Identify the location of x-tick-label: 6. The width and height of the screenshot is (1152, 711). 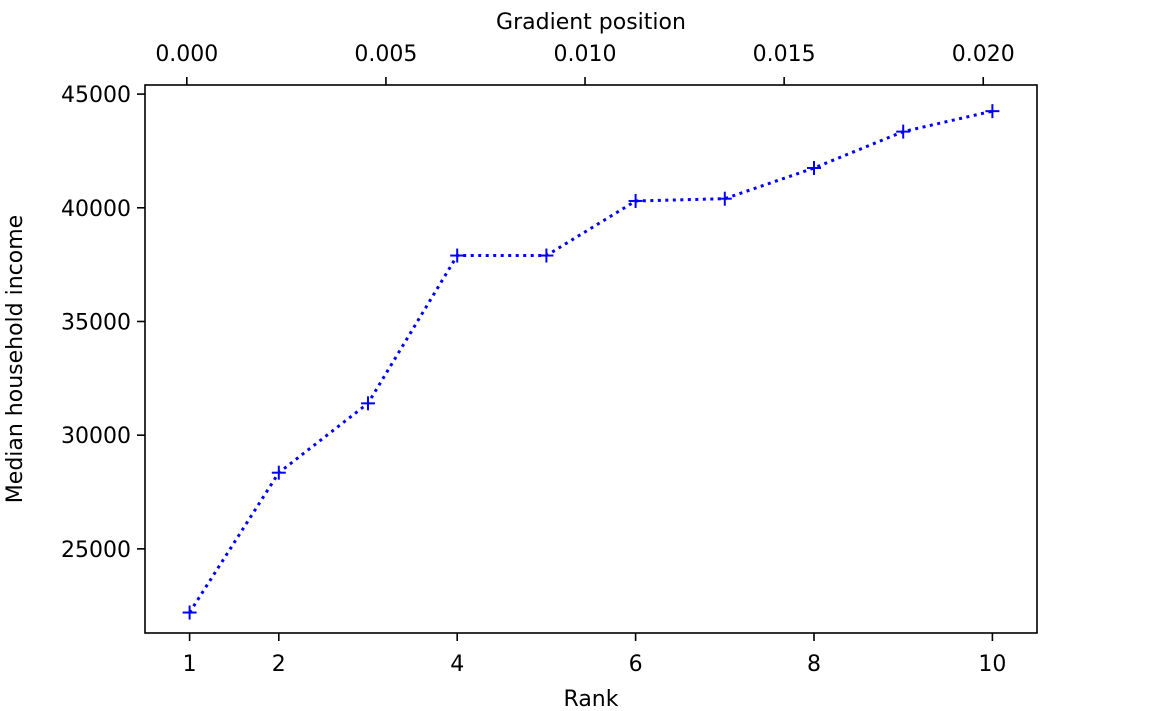
(636, 664).